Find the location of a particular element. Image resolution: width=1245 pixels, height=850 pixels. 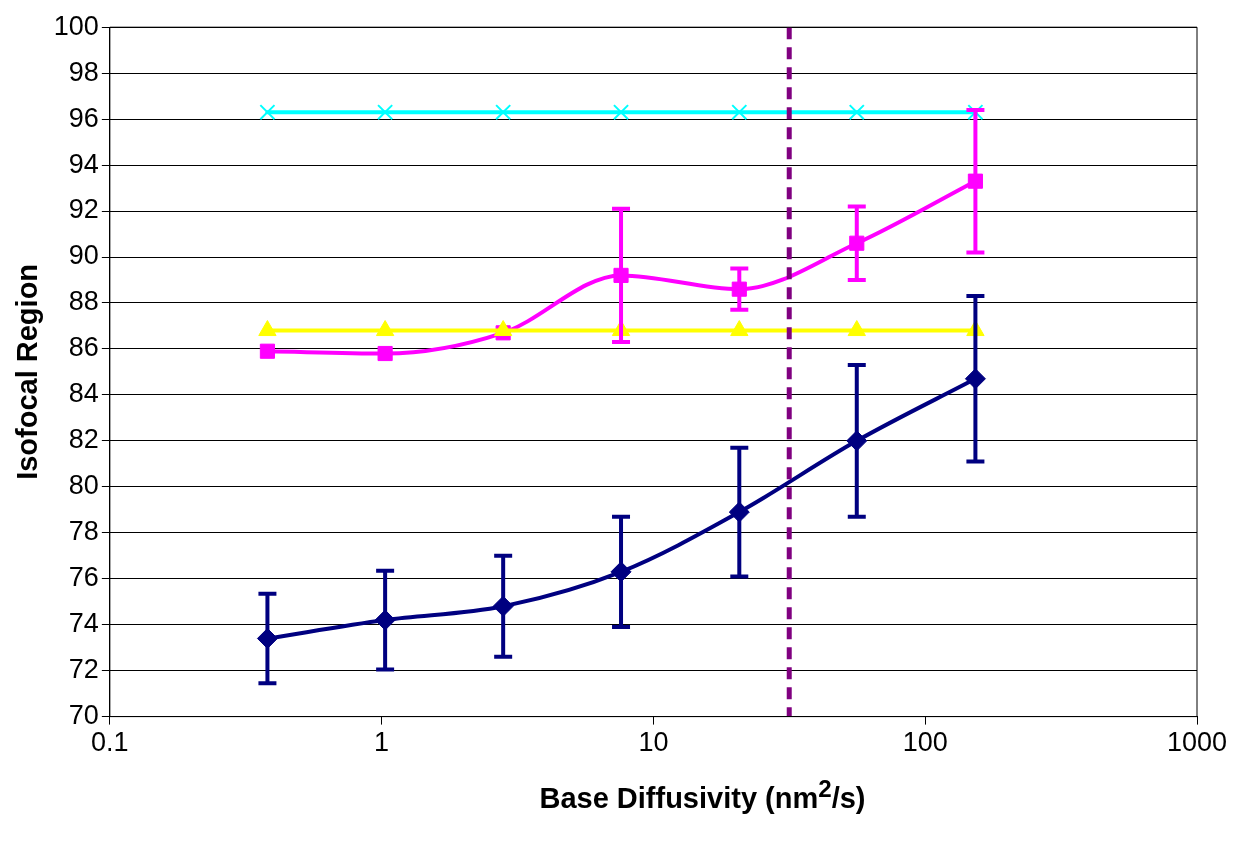

y-tick-label: 78 is located at coordinates (83, 531).